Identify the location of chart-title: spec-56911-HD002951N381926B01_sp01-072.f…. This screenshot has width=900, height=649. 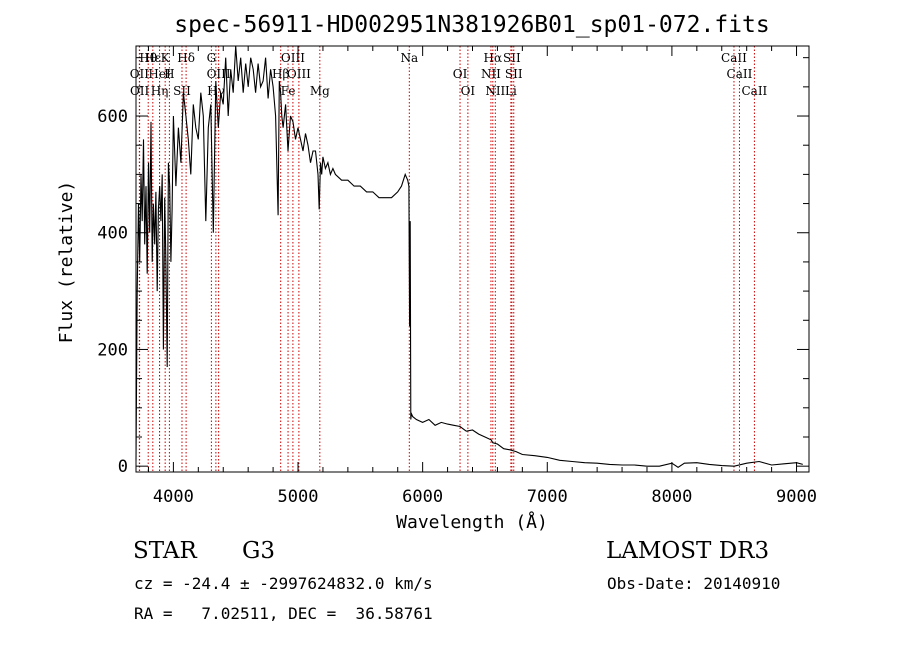
(471, 25).